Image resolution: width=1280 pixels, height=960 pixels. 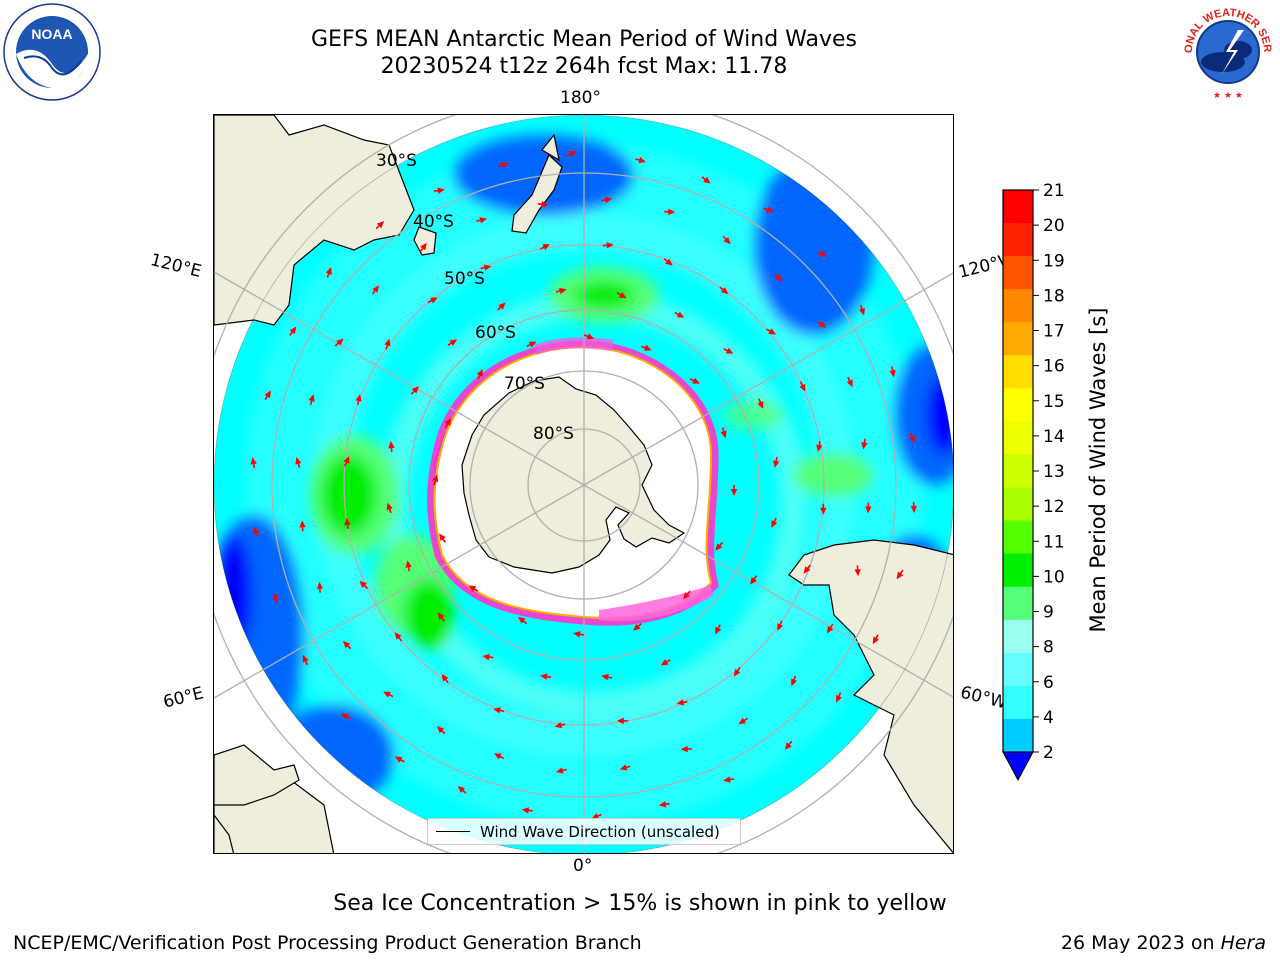 What do you see at coordinates (1018, 485) in the screenshot?
I see `colorbar-segments` at bounding box center [1018, 485].